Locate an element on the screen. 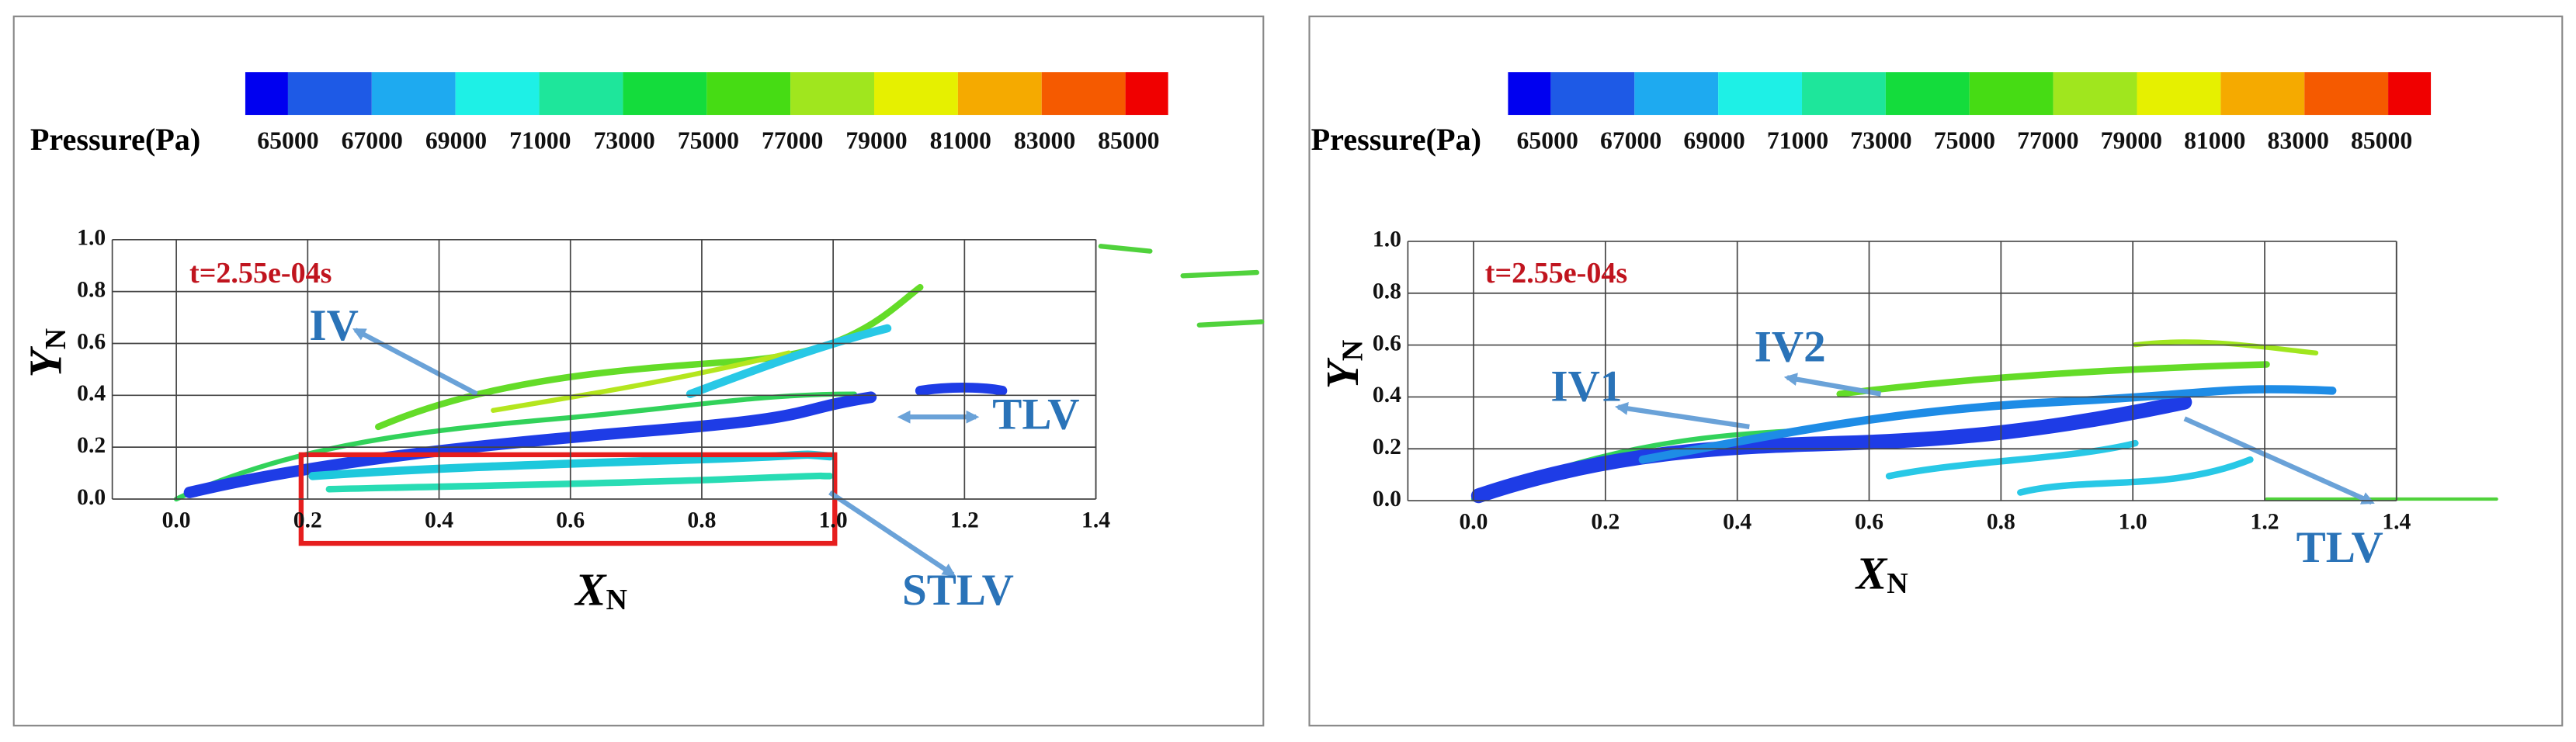  annotation: IV is located at coordinates (333, 326).